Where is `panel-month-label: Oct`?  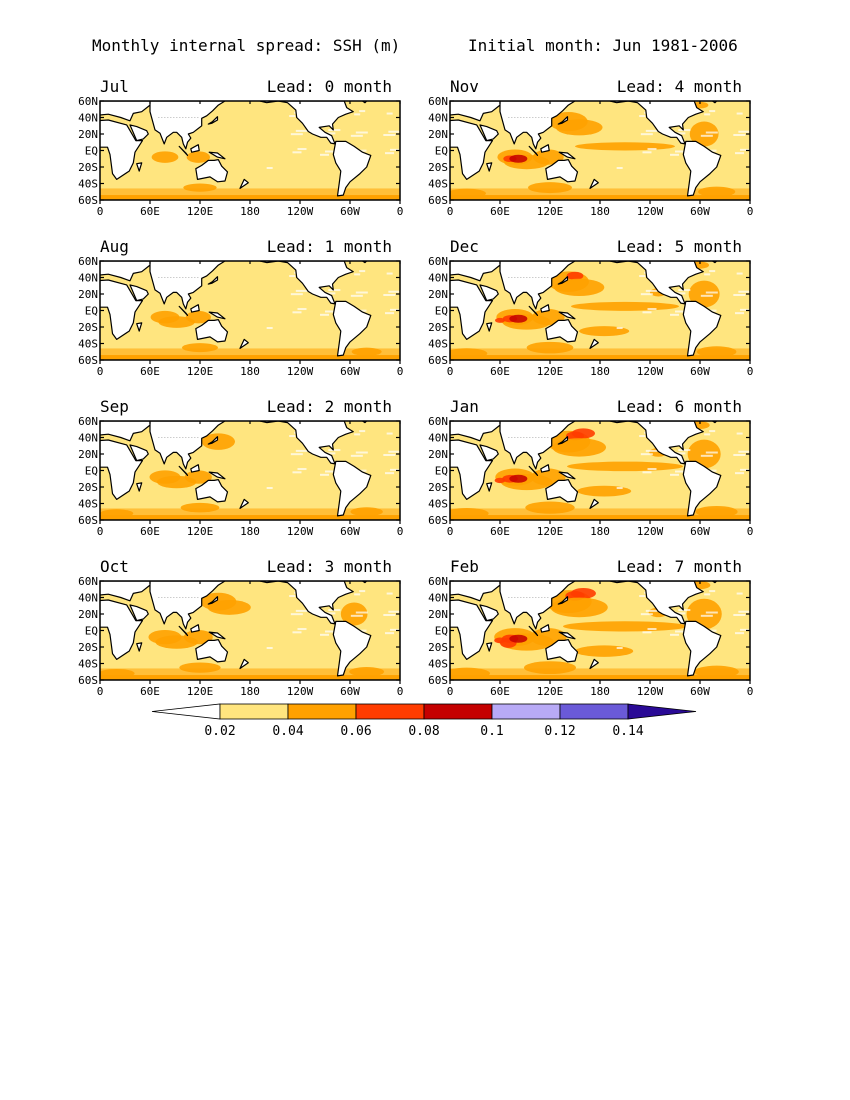 panel-month-label: Oct is located at coordinates (114, 566).